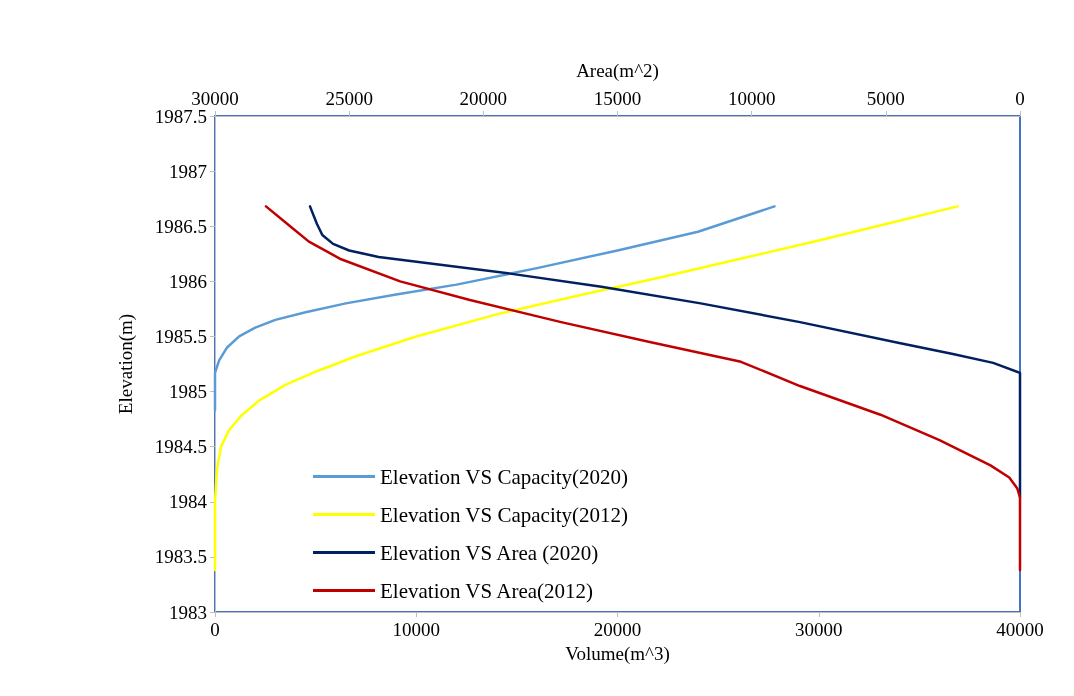  What do you see at coordinates (416, 629) in the screenshot?
I see `x-tick-label: 10000` at bounding box center [416, 629].